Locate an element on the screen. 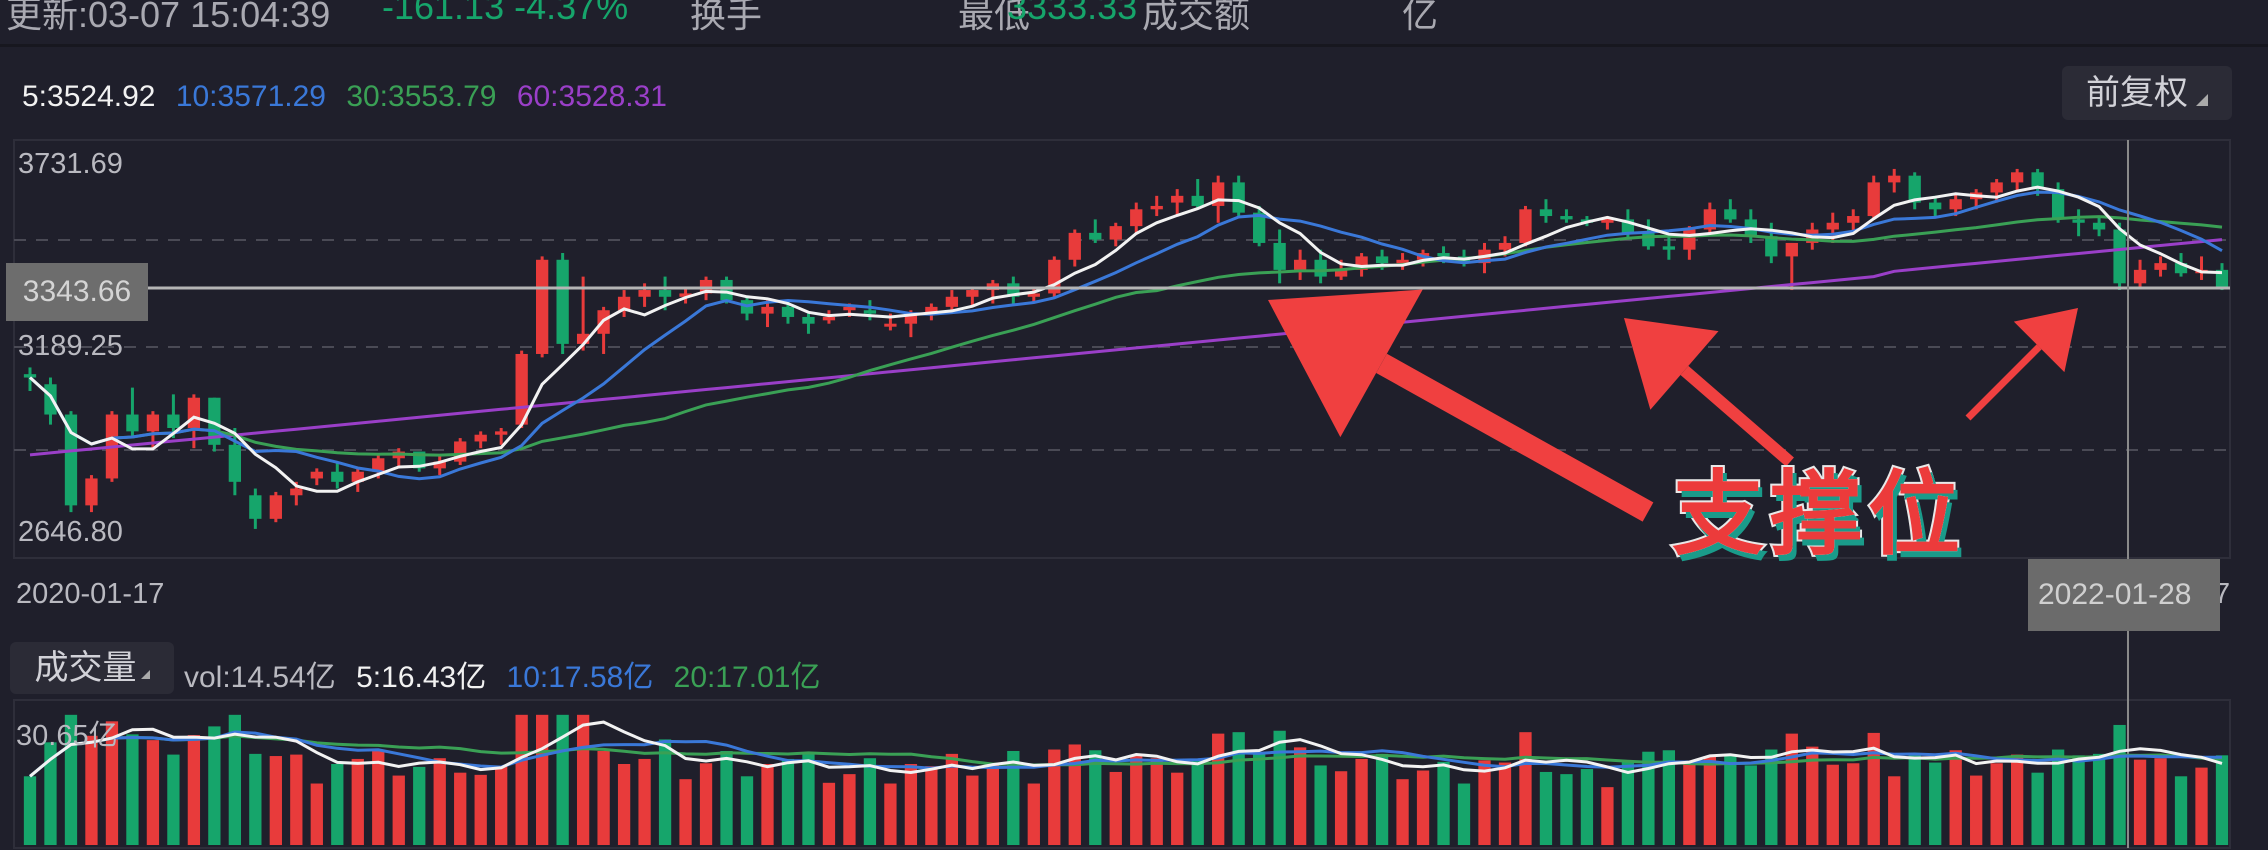 The height and width of the screenshot is (850, 2268). price-adjust-dropdown: 前复权 is located at coordinates (2147, 93).